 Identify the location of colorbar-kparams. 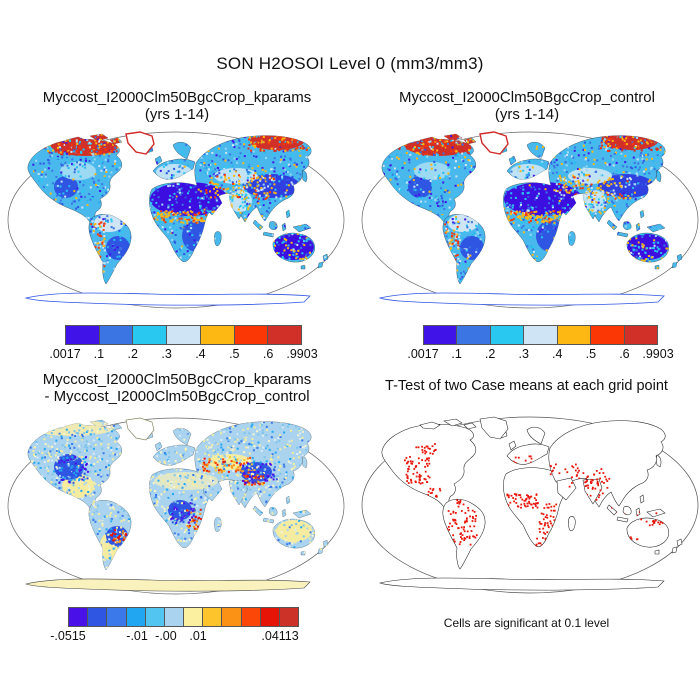
(184, 335).